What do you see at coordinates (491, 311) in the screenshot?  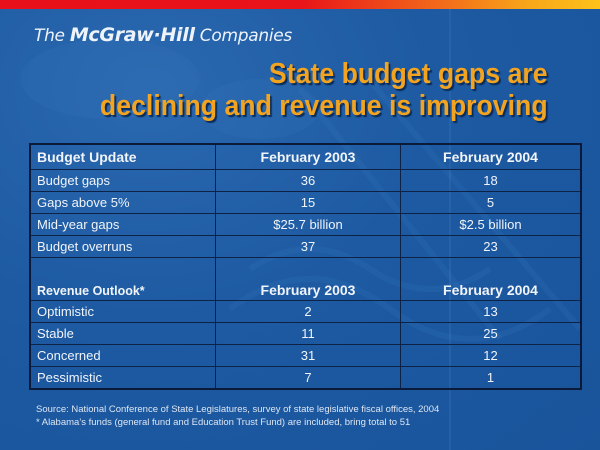 I see `value-feb-2004: 13` at bounding box center [491, 311].